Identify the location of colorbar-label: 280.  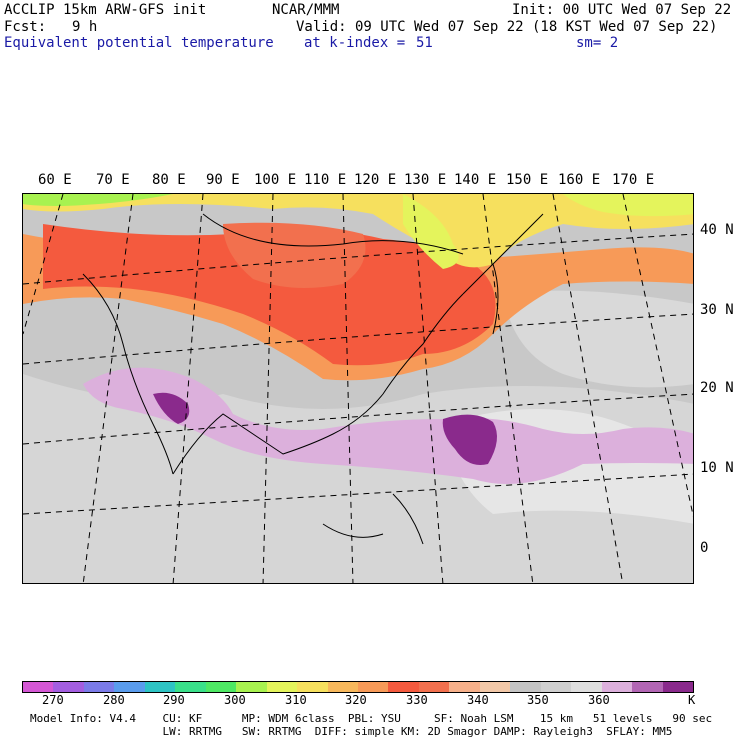
(114, 700).